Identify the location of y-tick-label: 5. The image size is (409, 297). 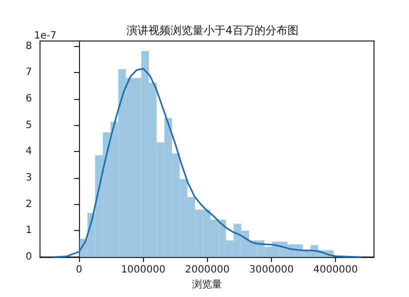
(29, 125).